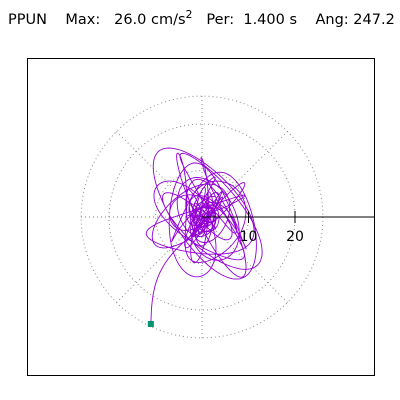  What do you see at coordinates (220, 20) in the screenshot?
I see `period-label: Per:` at bounding box center [220, 20].